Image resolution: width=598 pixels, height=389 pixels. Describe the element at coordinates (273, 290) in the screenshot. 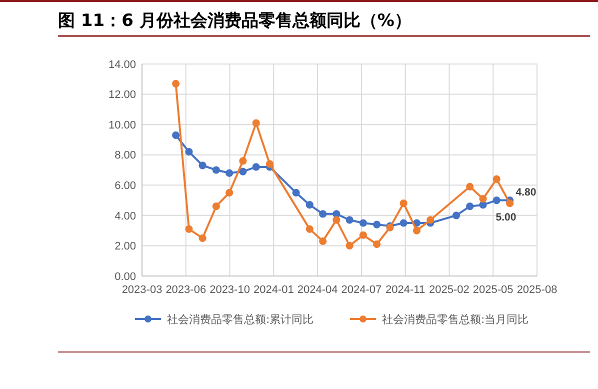

I see `x-tick-label: 2024-01` at that location.